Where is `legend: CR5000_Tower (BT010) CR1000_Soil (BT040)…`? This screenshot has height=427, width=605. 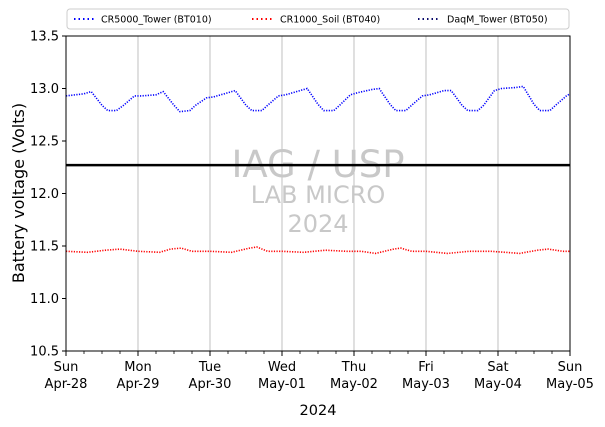 legend: CR5000_Tower (BT010) CR1000_Soil (BT040)… is located at coordinates (318, 19).